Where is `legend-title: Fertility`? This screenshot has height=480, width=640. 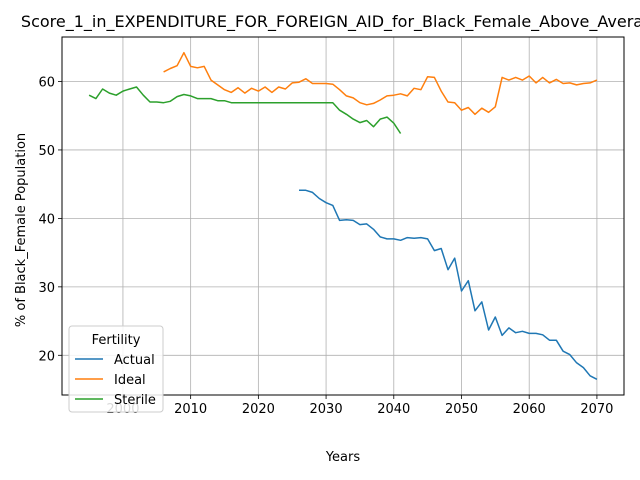 legend-title: Fertility is located at coordinates (116, 340).